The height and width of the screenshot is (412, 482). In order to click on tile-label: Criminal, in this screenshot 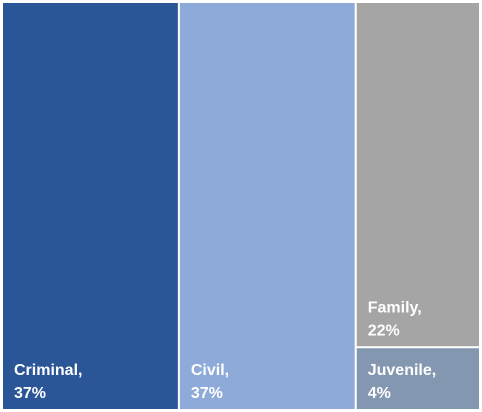, I will do `click(48, 370)`.